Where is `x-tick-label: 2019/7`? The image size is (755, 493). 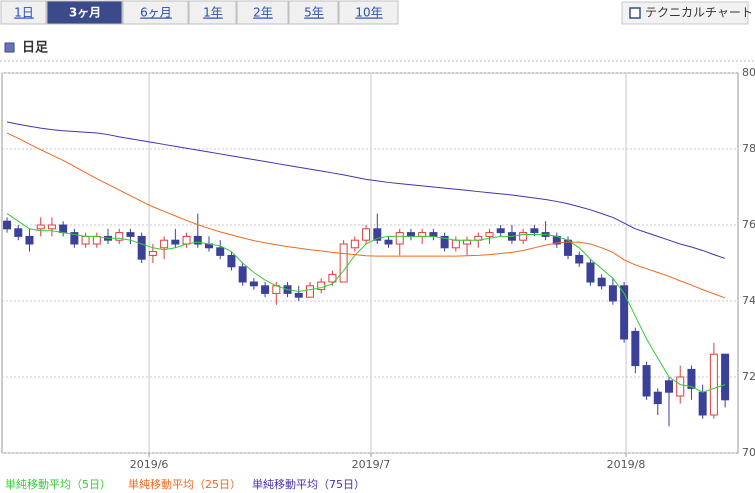
x-tick-label: 2019/7 is located at coordinates (371, 464).